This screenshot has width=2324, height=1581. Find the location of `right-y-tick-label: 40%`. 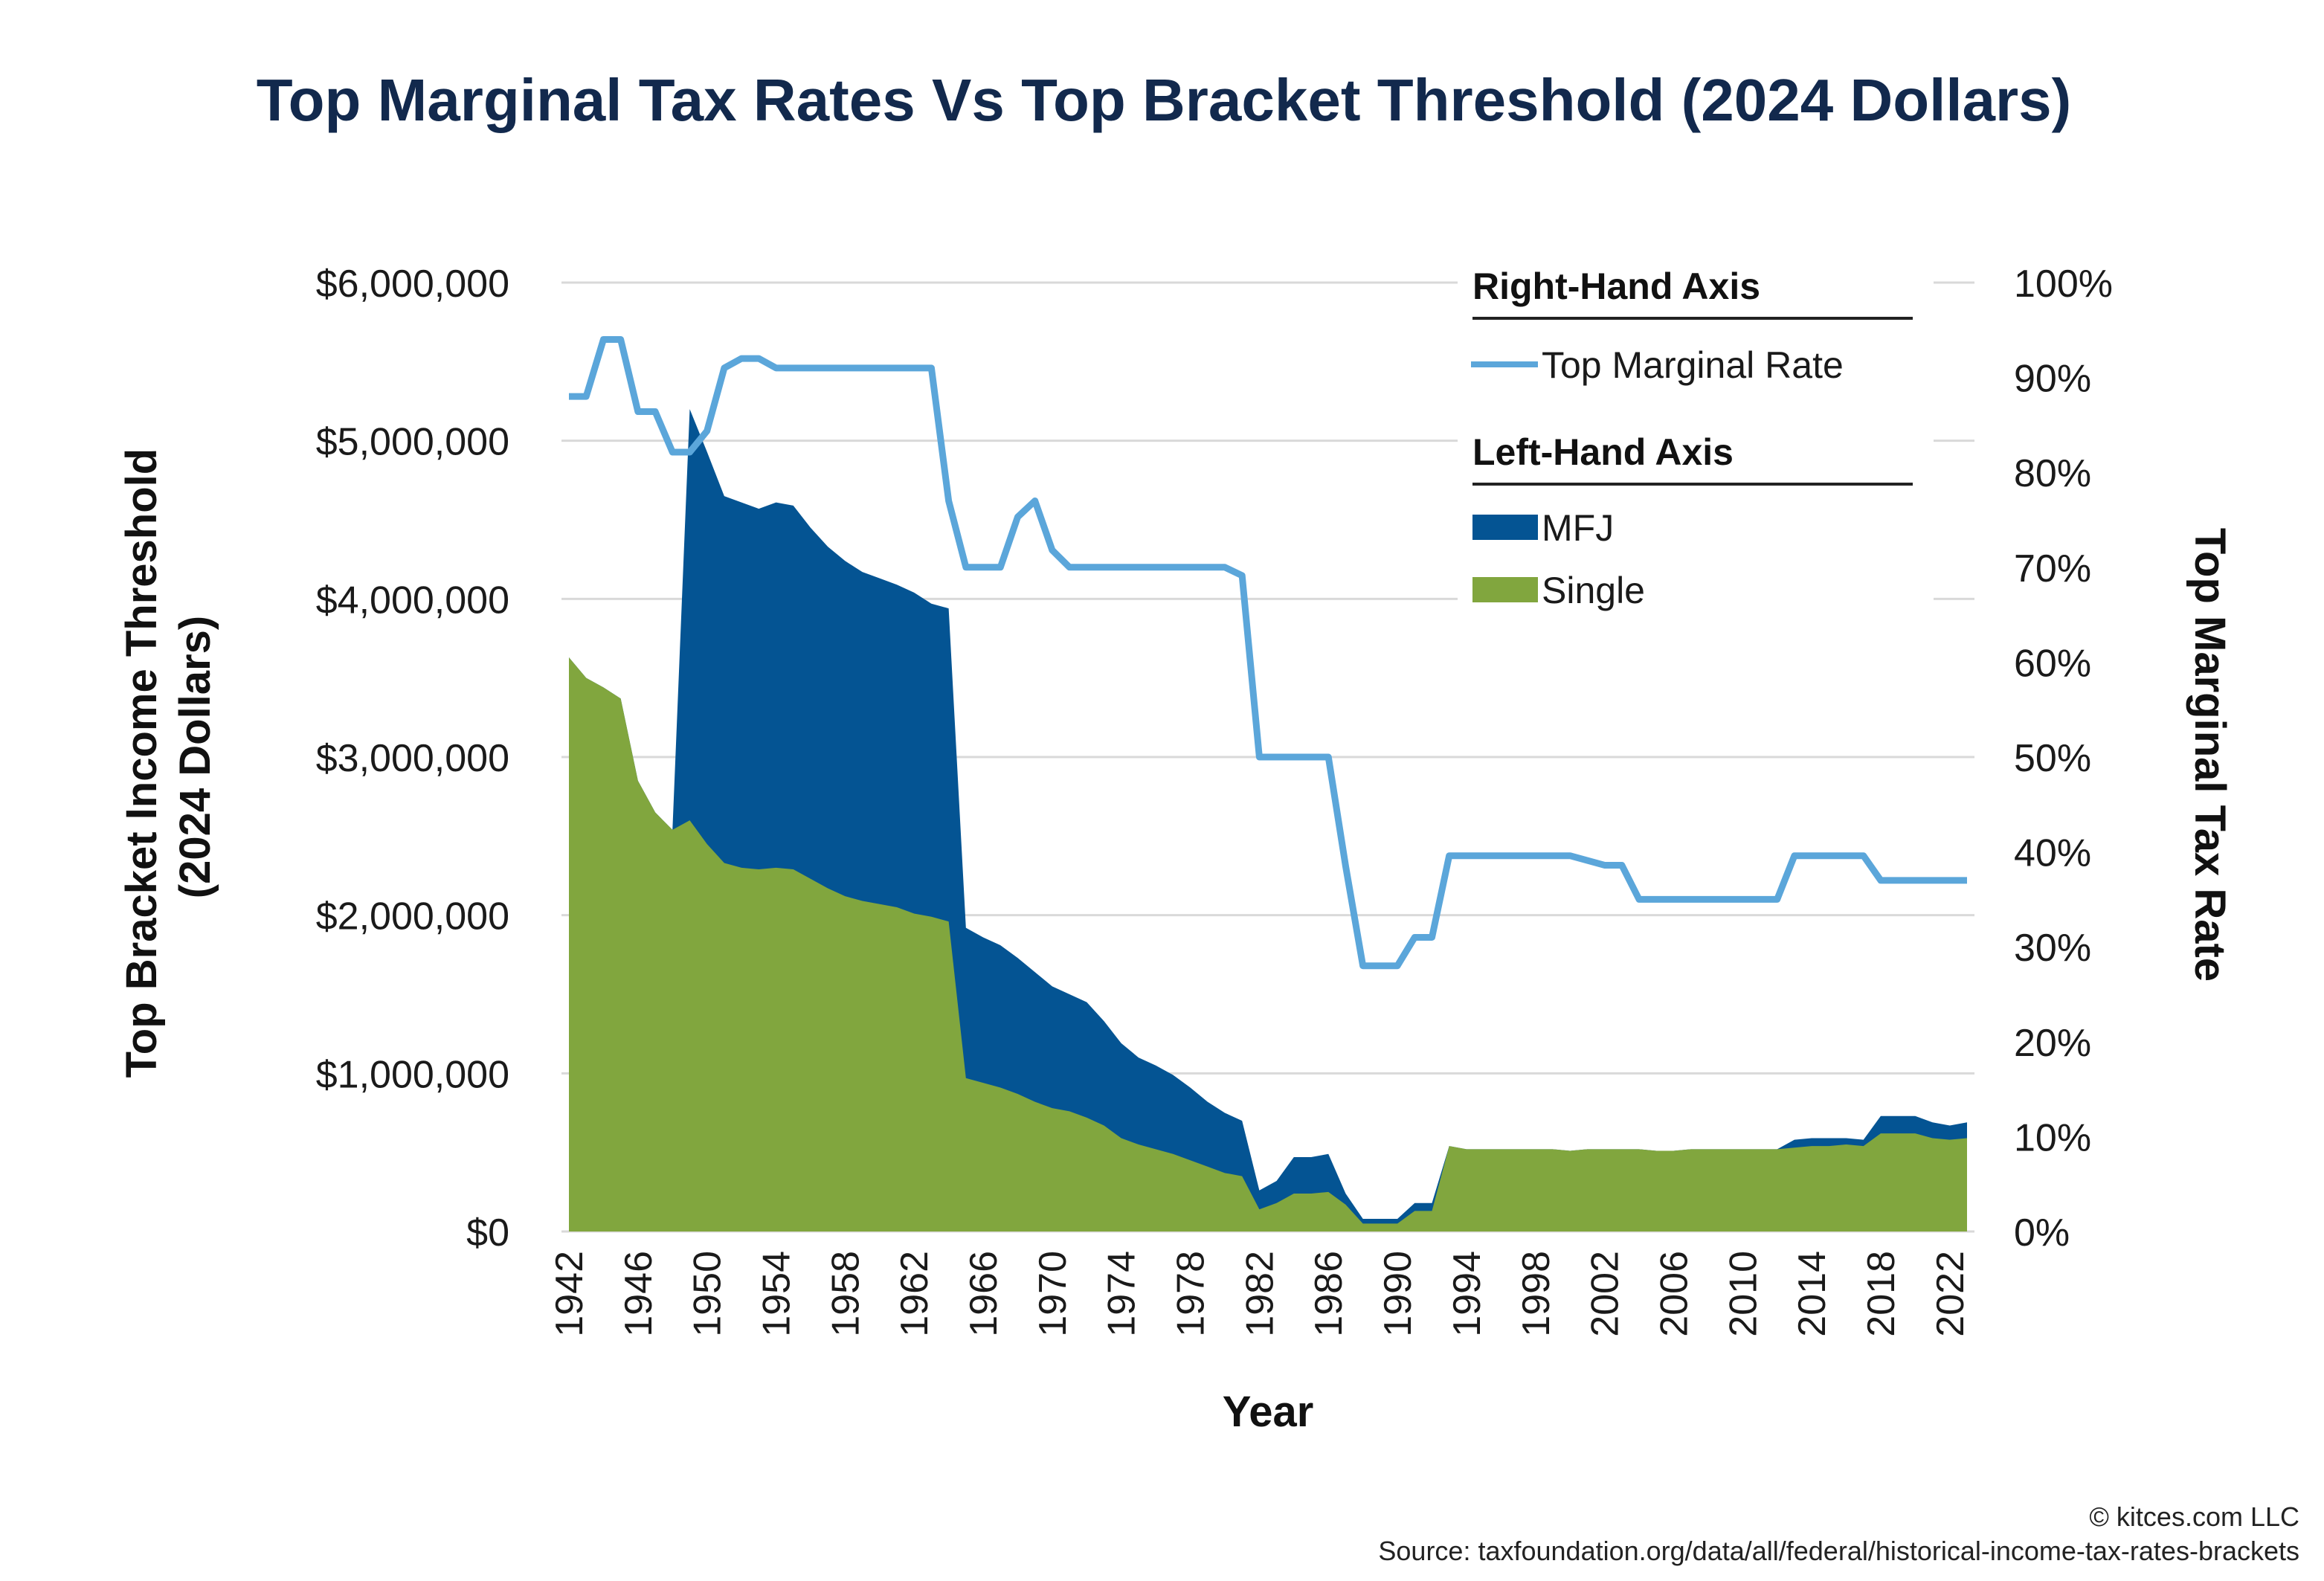

right-y-tick-label: 40% is located at coordinates (2052, 853).